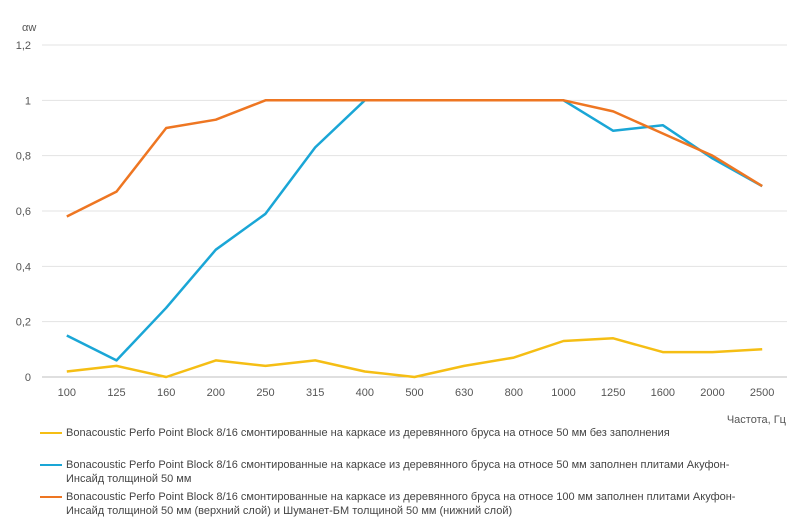 The height and width of the screenshot is (530, 800). What do you see at coordinates (67, 393) in the screenshot?
I see `x-tick-label: 100` at bounding box center [67, 393].